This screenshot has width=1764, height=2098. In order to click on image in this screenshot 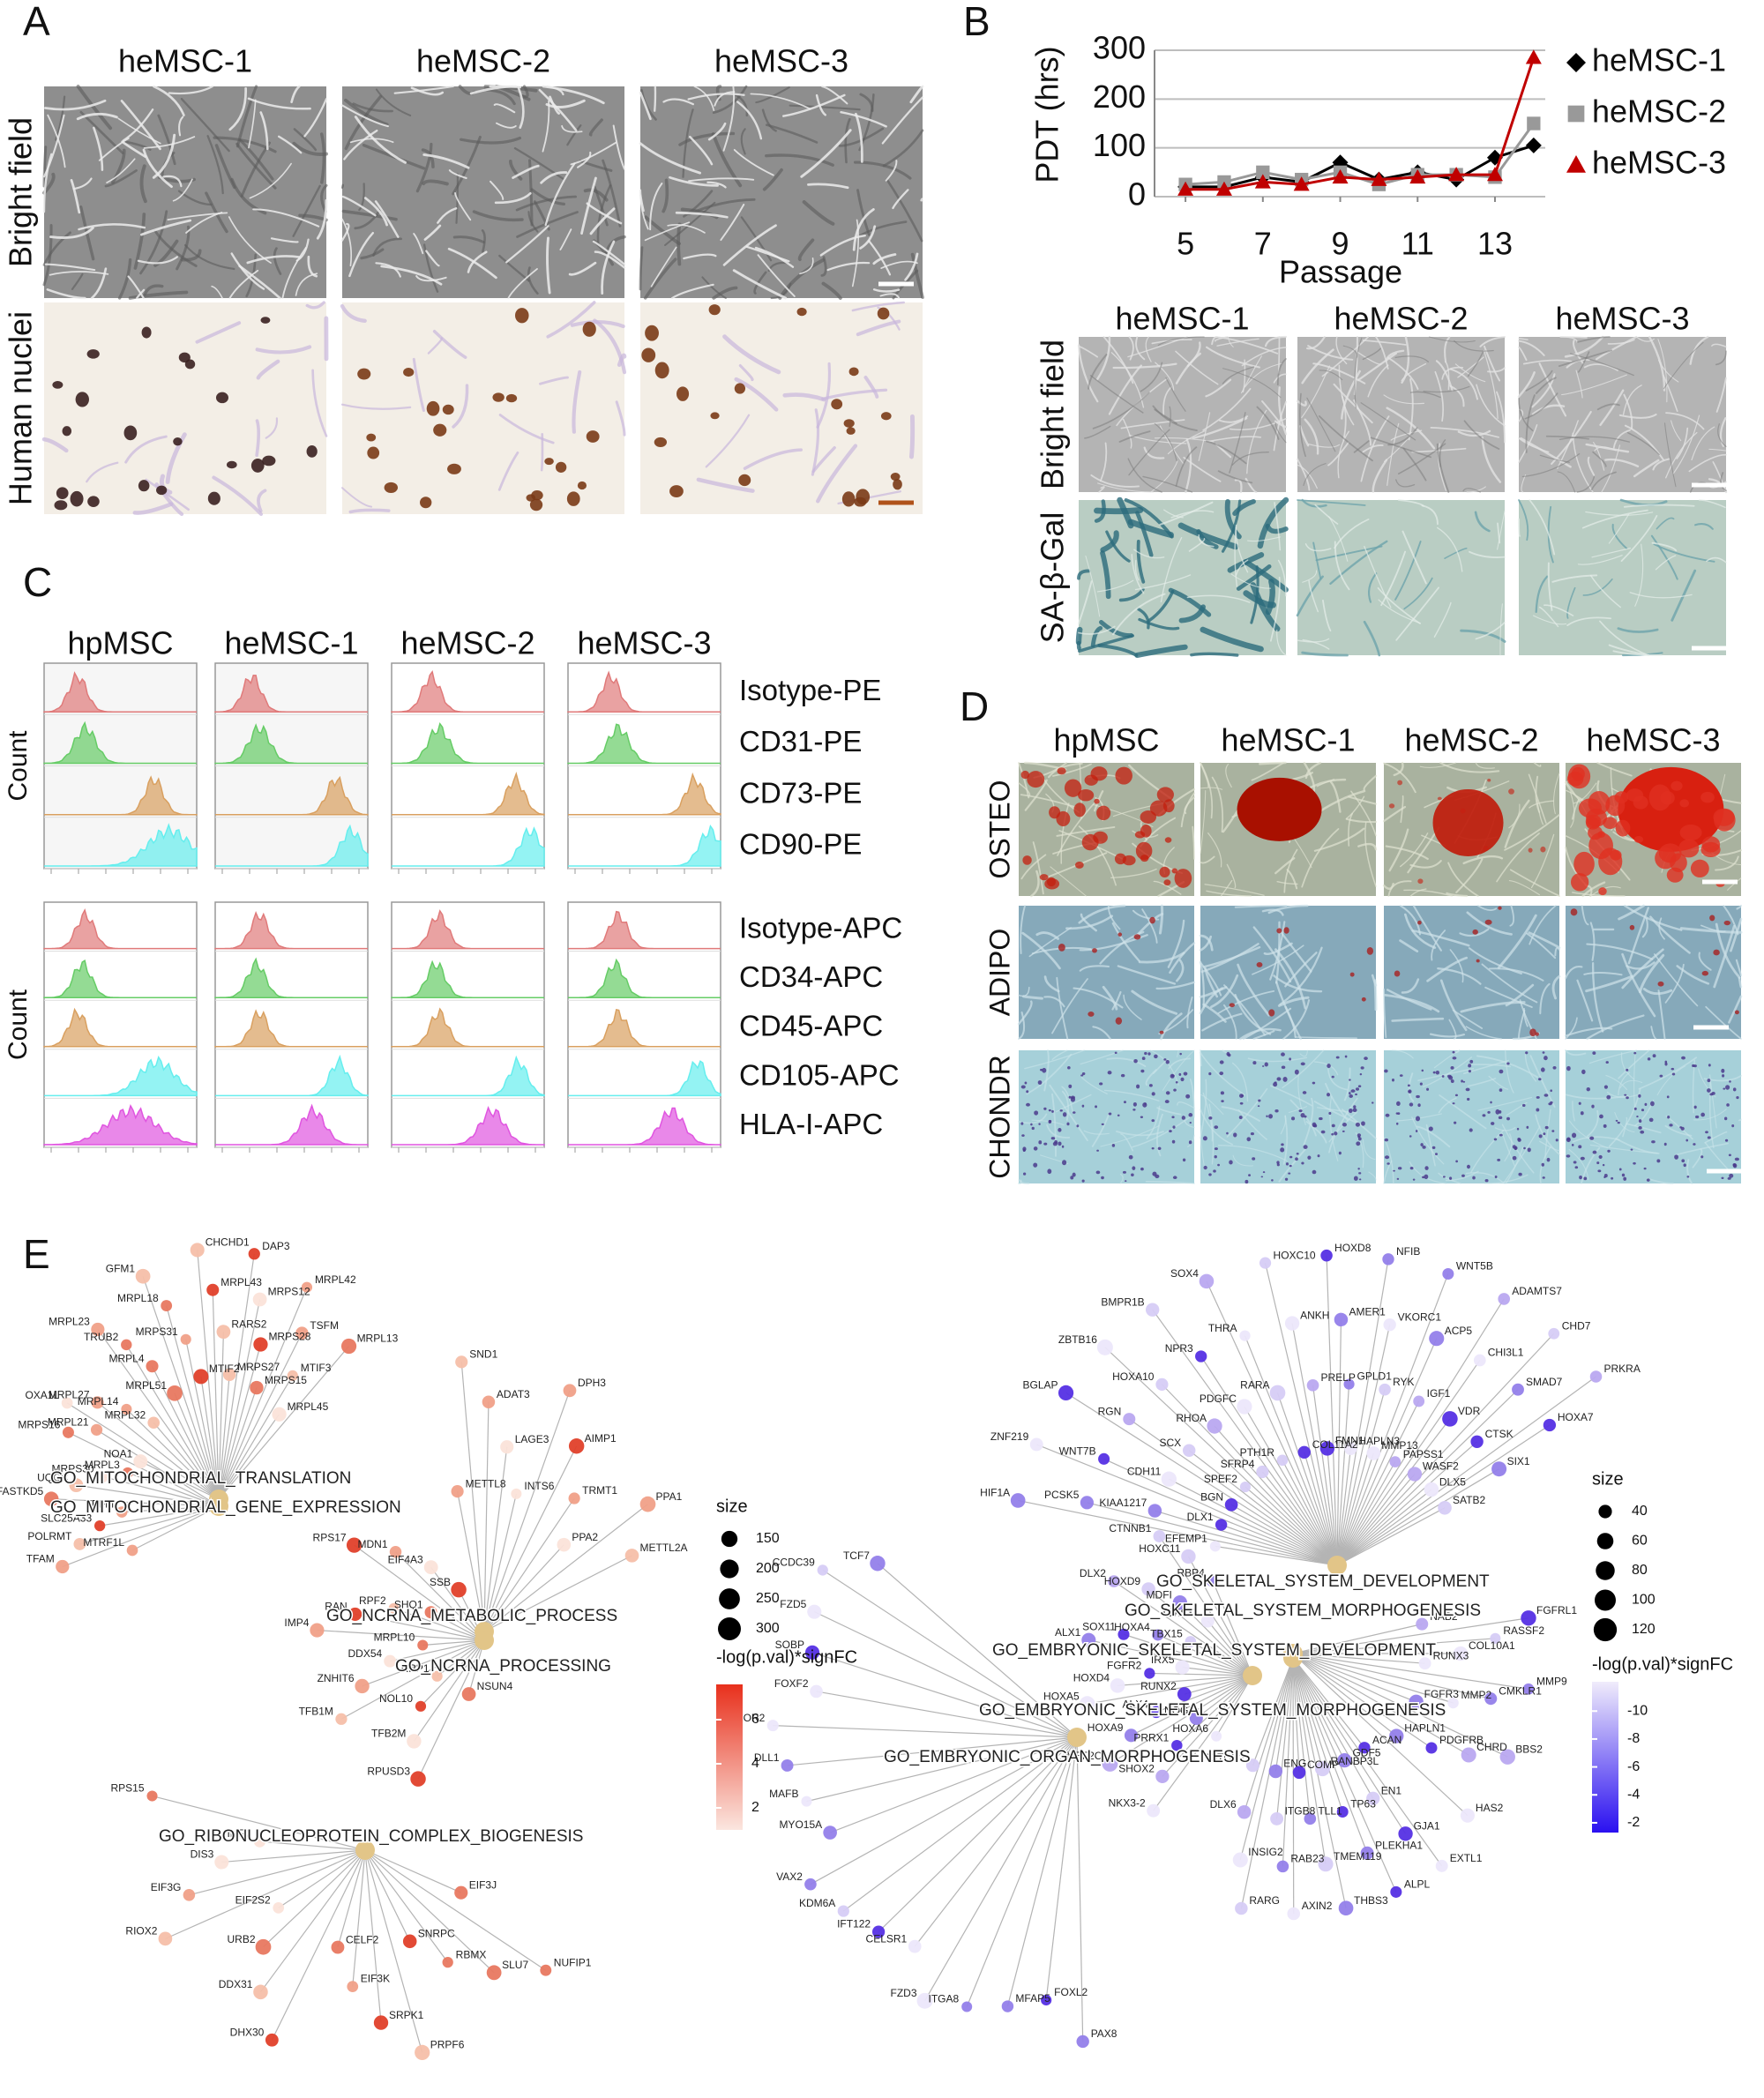, I will do `click(1622, 577)`.